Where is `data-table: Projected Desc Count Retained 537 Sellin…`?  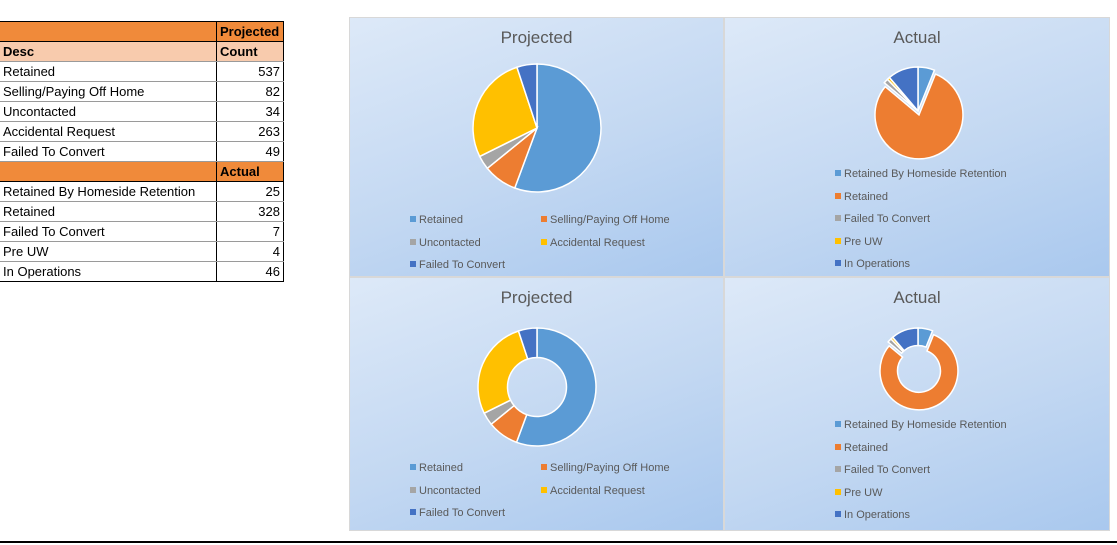
data-table: Projected Desc Count Retained 537 Sellin… is located at coordinates (142, 151).